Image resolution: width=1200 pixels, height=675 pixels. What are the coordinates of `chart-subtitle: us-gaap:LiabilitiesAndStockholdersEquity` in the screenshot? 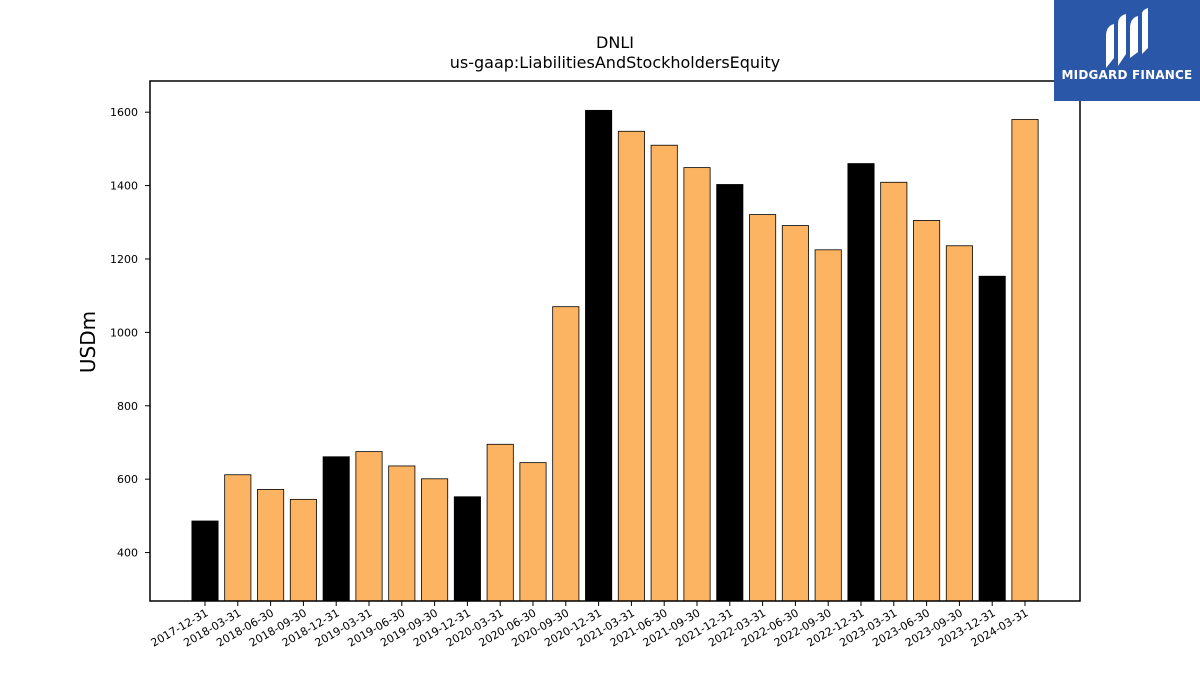 It's located at (615, 62).